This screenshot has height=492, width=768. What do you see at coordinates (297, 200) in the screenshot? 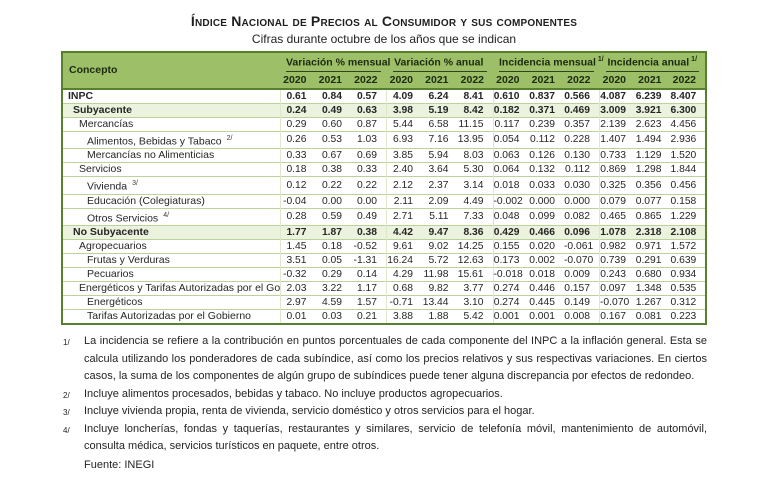
I see `cell-variacion-mensual-2020: -0.04` at bounding box center [297, 200].